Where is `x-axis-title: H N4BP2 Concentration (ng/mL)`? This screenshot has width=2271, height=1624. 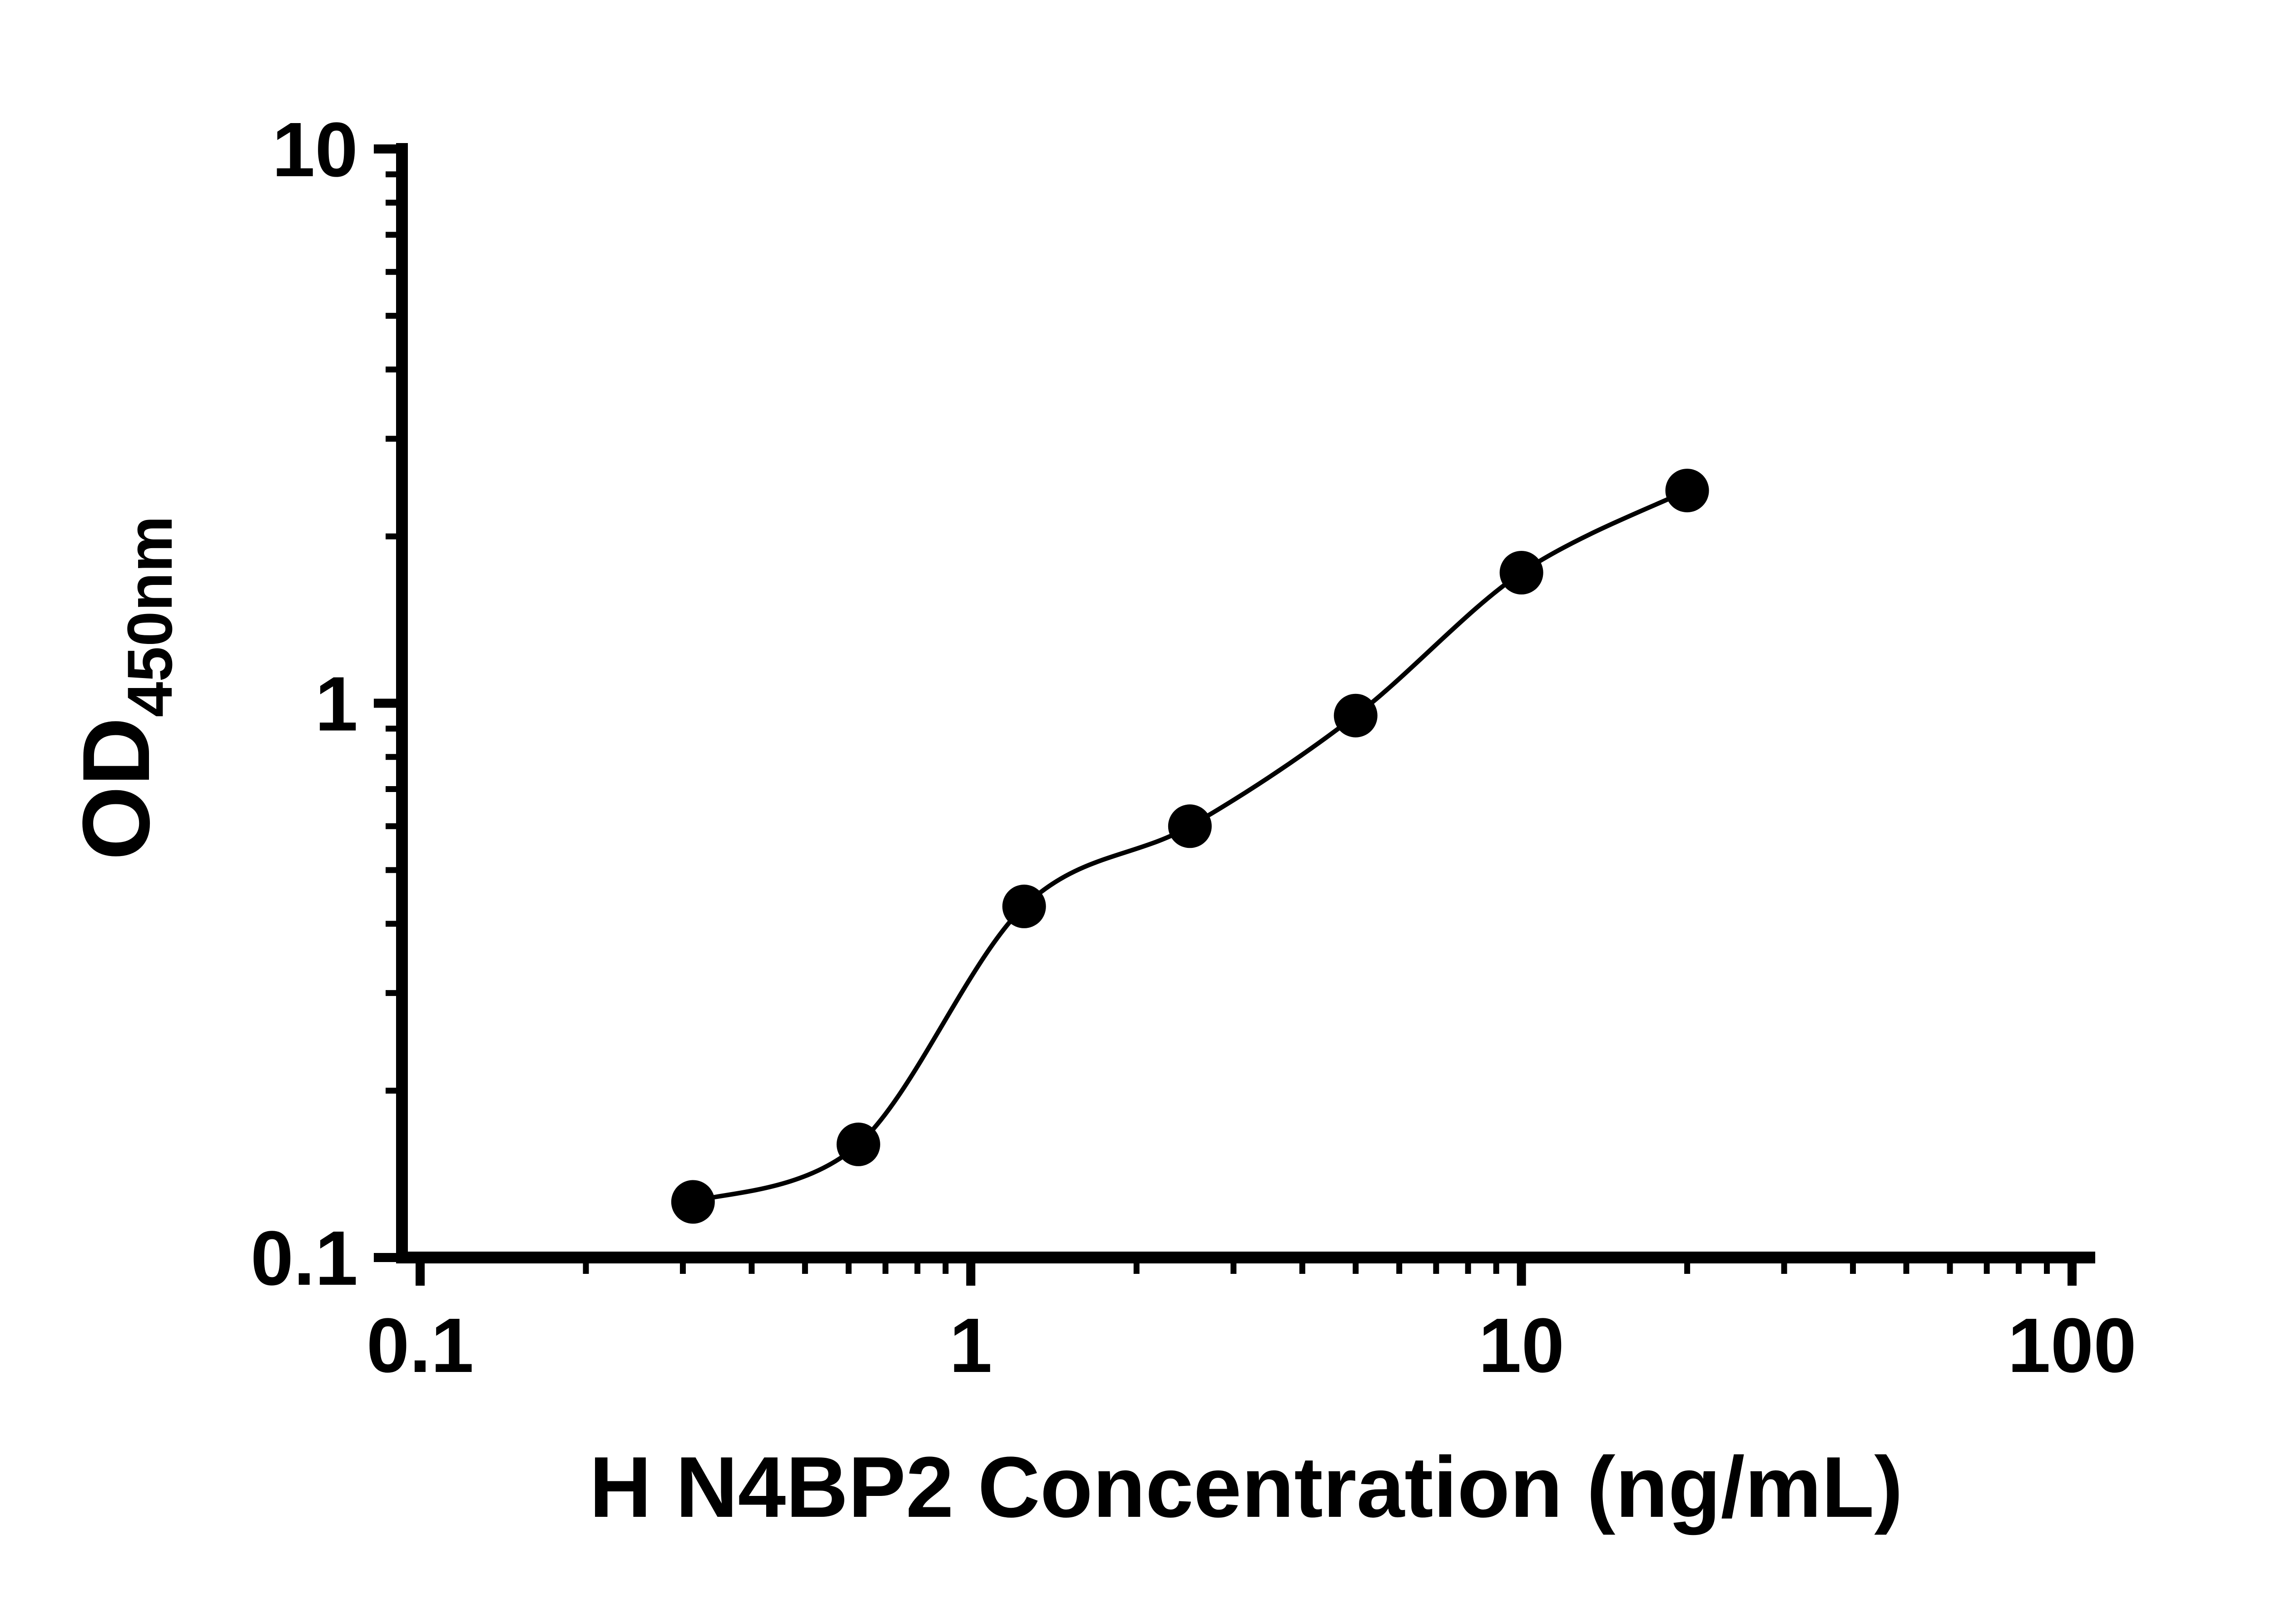
x-axis-title: H N4BP2 Concentration (ng/mL) is located at coordinates (1246, 1487).